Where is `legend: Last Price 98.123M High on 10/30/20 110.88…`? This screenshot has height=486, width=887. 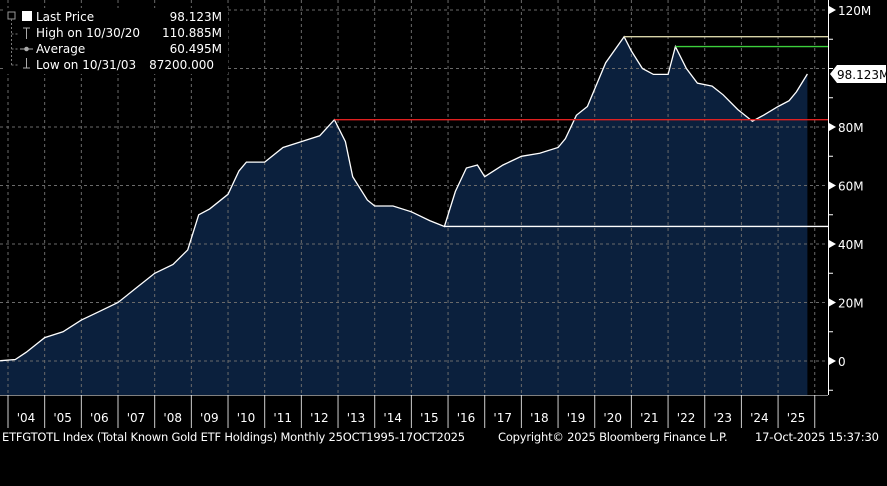 legend: Last Price 98.123M High on 10/30/20 110.88… is located at coordinates (116, 41).